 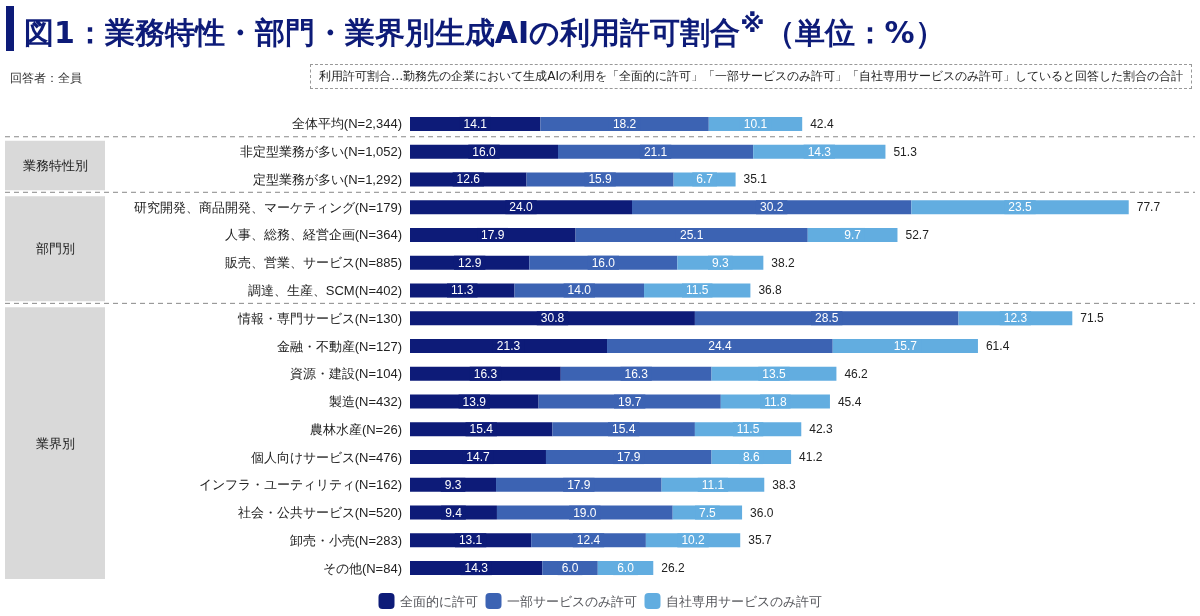 I want to click on total-label: 46.2, so click(x=856, y=373).